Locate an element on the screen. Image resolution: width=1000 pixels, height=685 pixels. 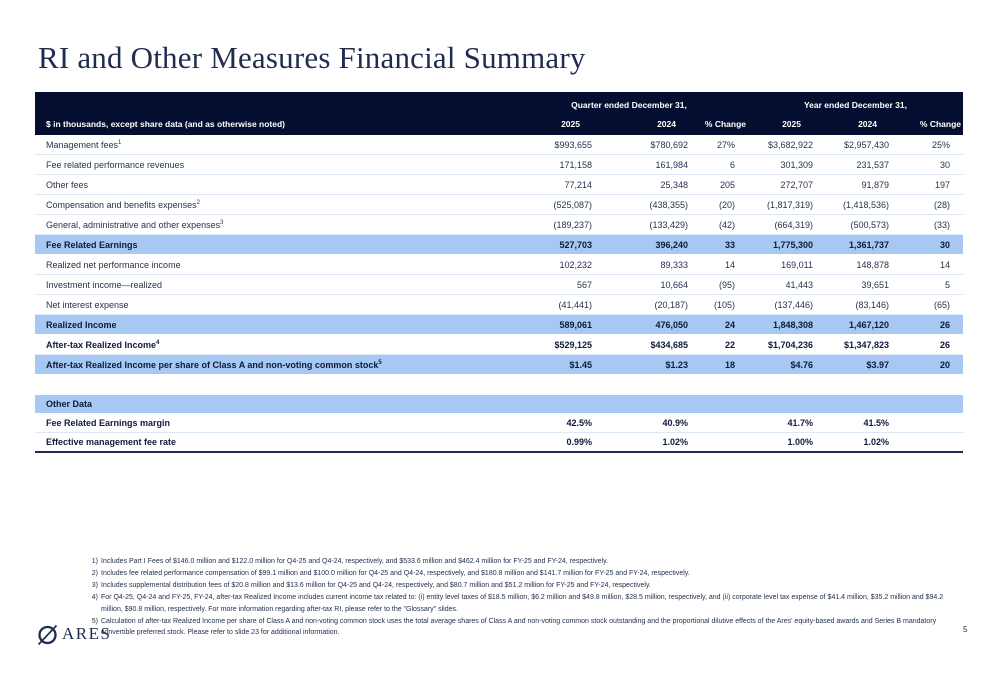
row-label: Investment income—realized is located at coordinates (104, 284).